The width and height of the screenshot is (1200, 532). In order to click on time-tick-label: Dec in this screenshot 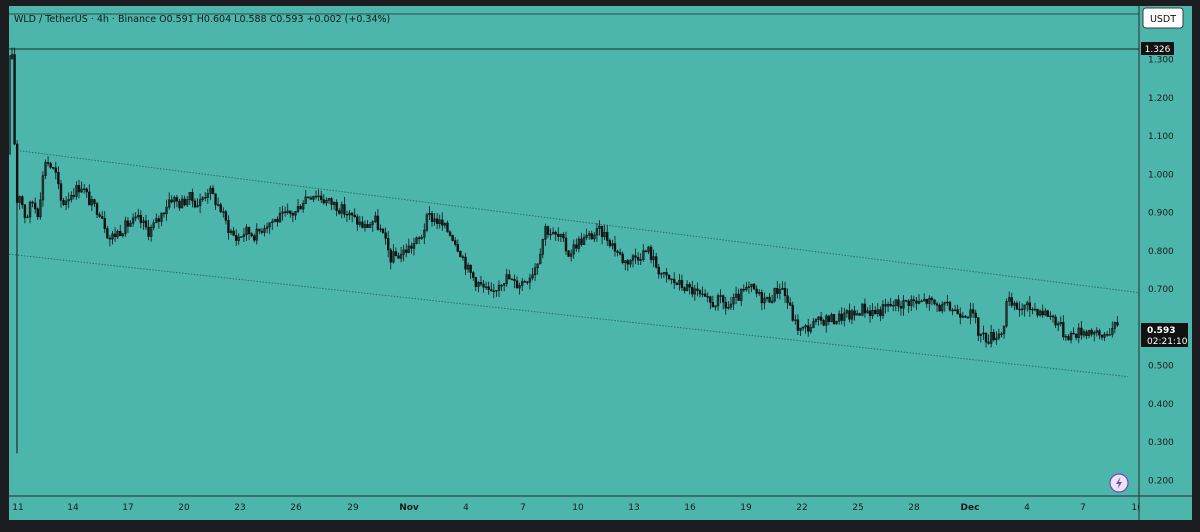, I will do `click(970, 508)`.